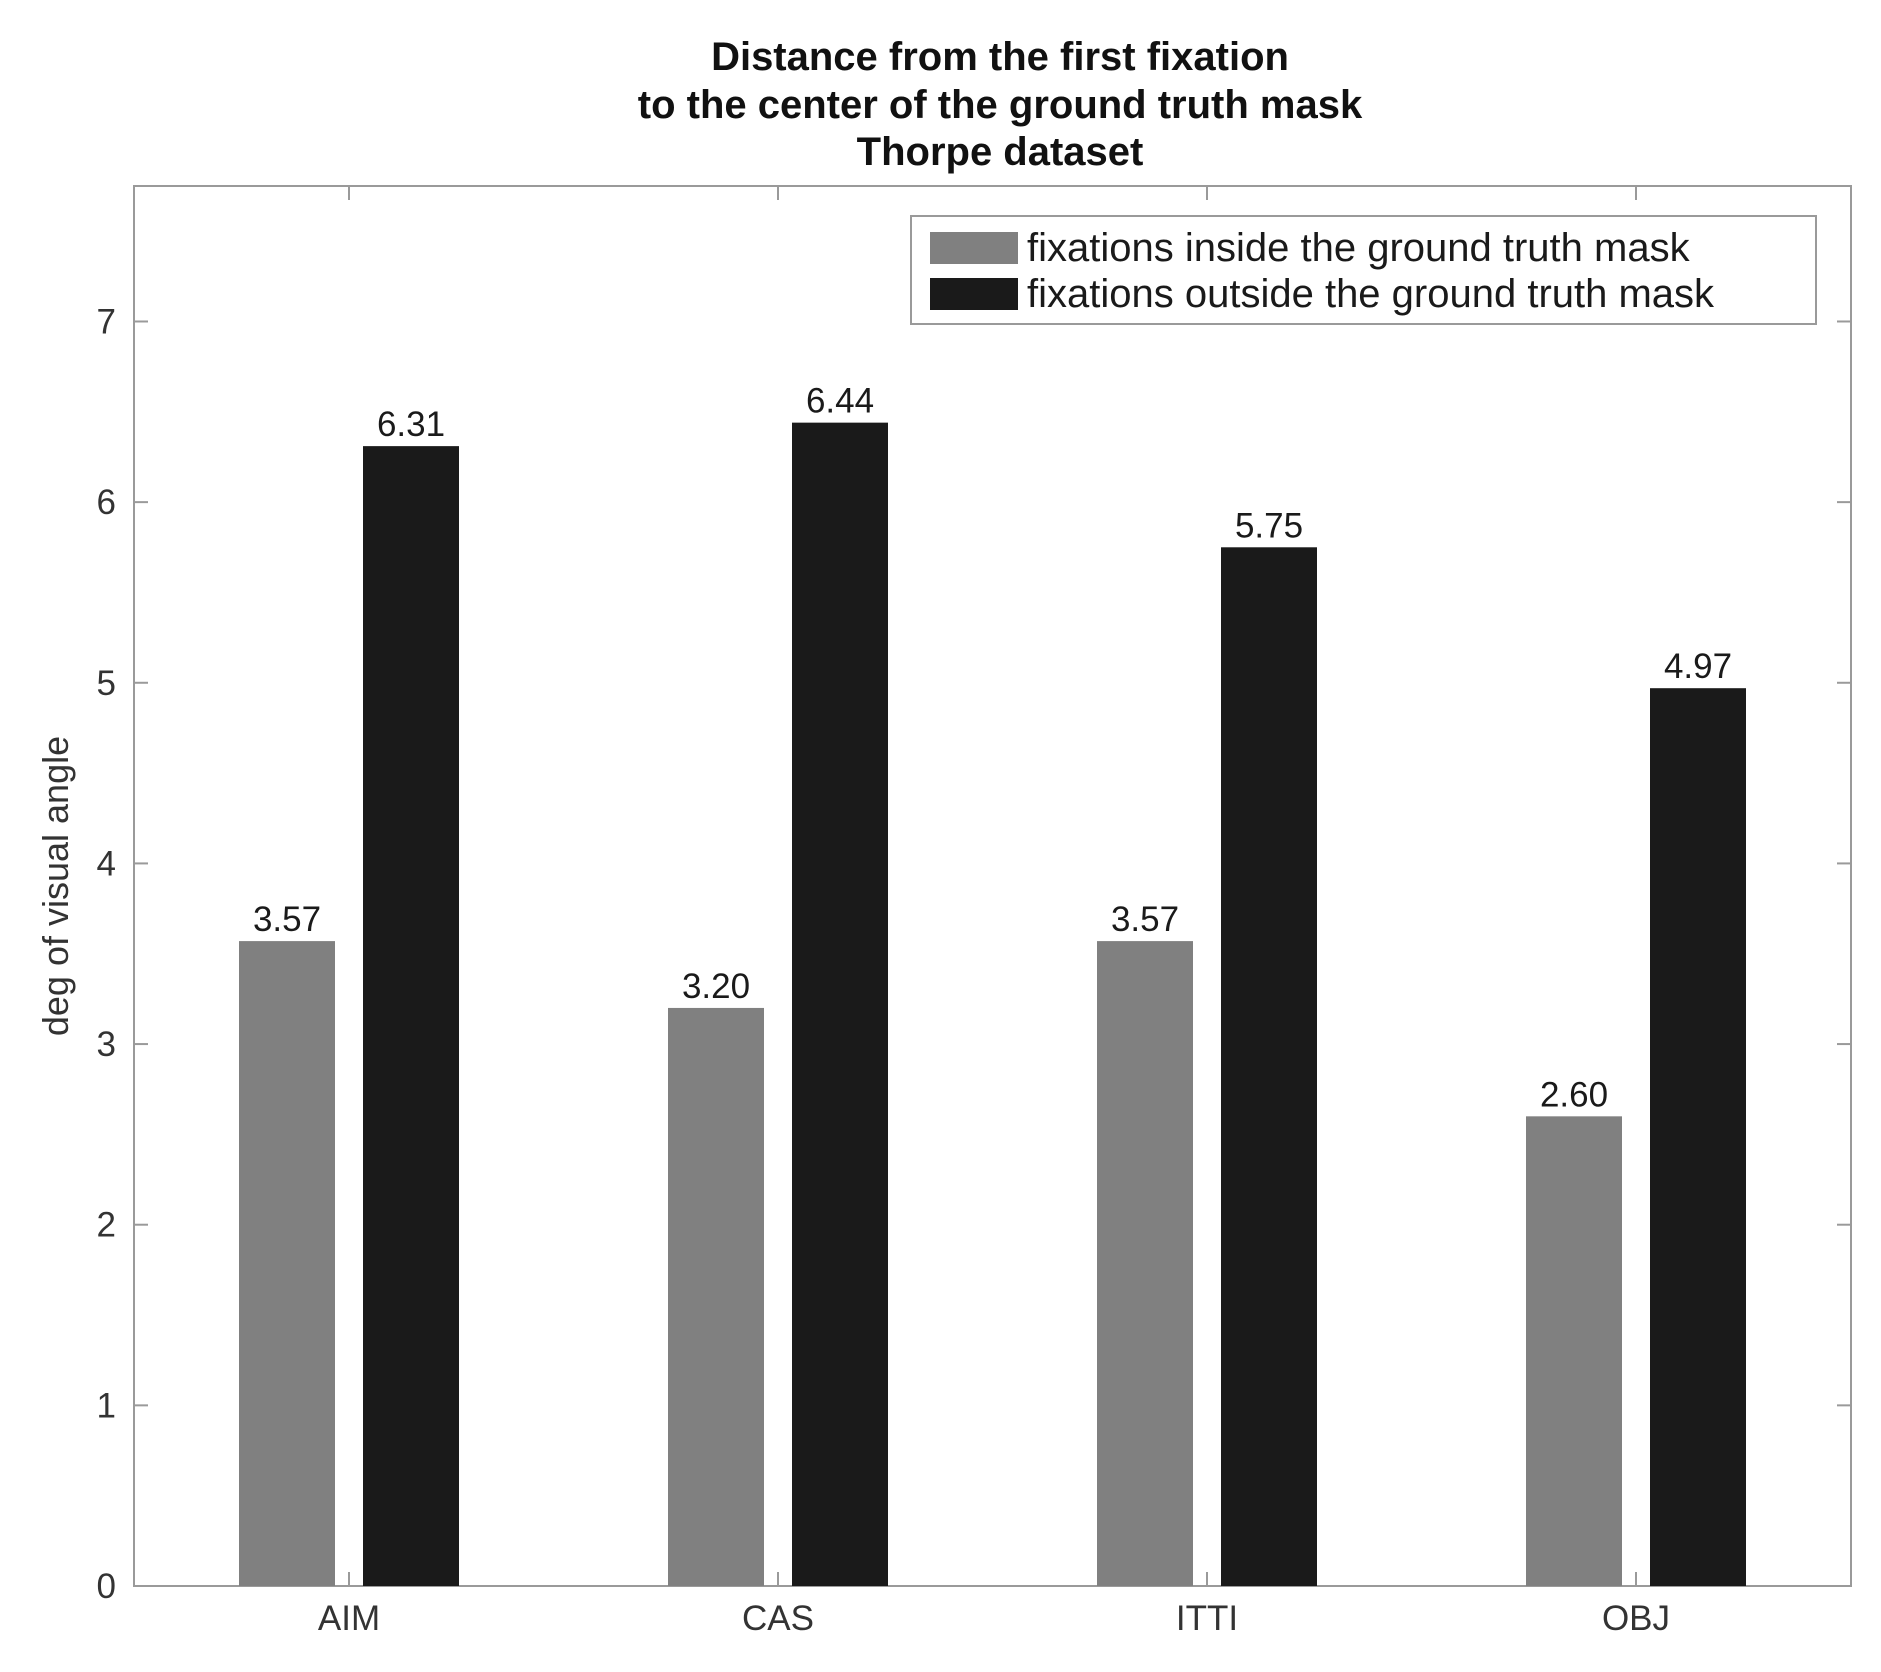 The image size is (1881, 1672). I want to click on bar-inside-cas, so click(716, 1296).